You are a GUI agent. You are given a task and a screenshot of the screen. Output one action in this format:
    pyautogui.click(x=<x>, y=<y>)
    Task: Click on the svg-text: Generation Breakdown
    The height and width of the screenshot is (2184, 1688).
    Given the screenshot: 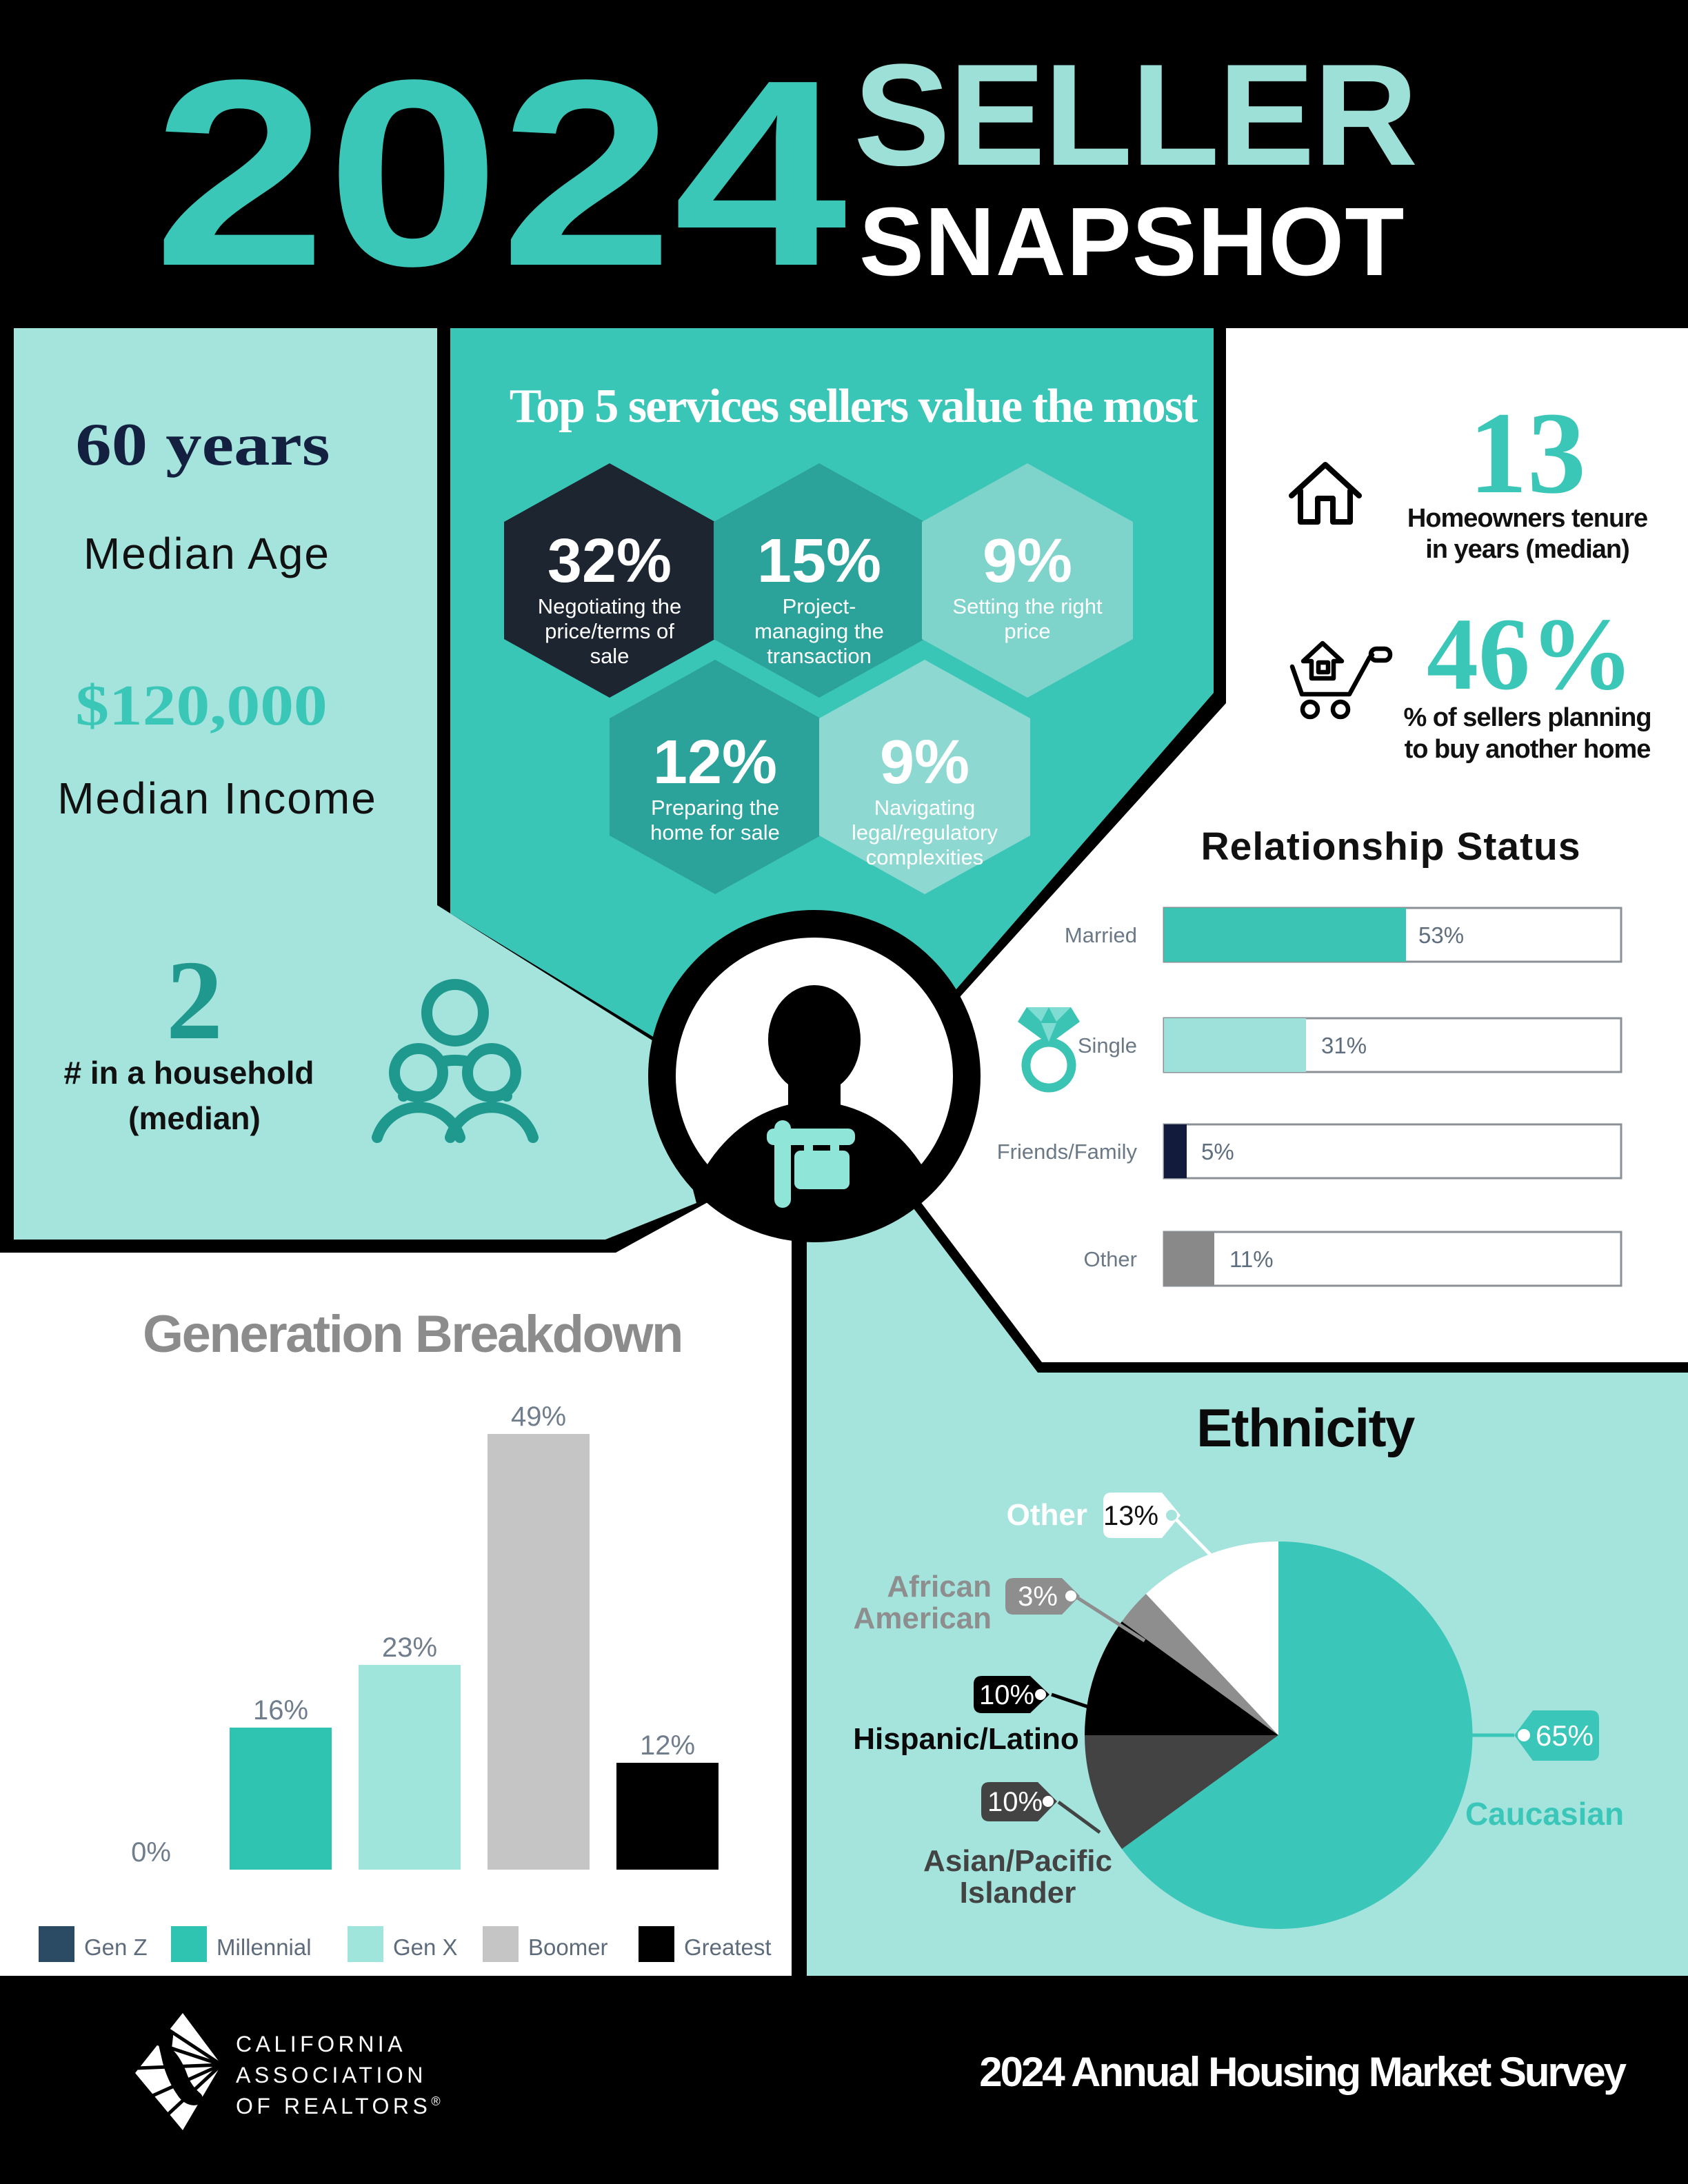 What is the action you would take?
    pyautogui.click(x=412, y=1334)
    